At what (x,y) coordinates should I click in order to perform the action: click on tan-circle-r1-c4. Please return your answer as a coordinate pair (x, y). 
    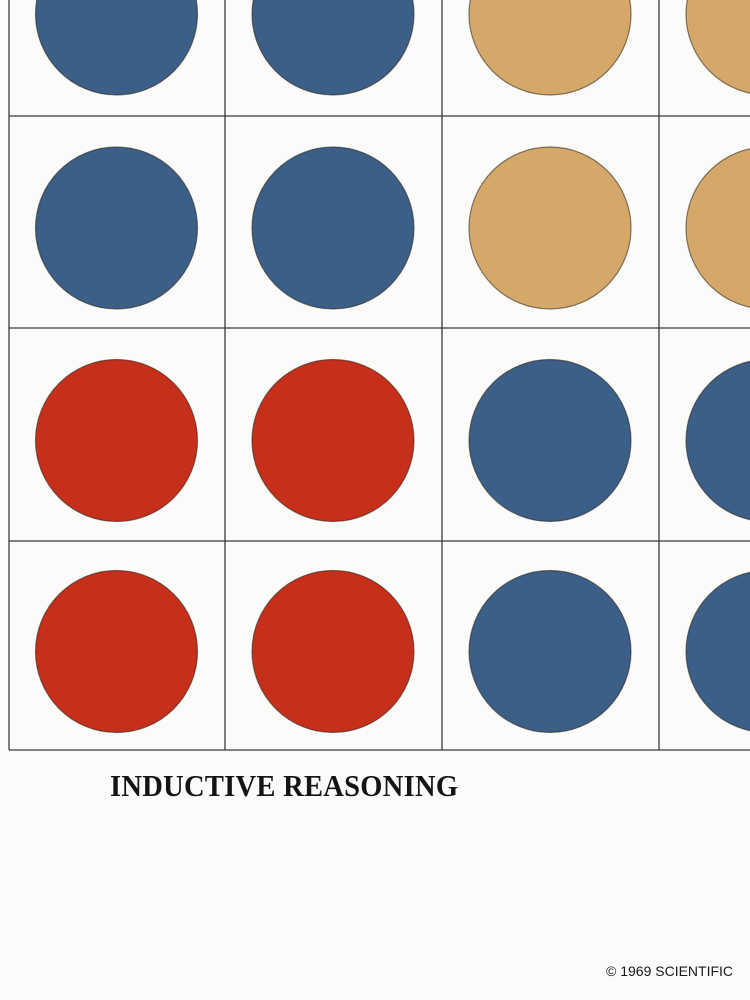
    Looking at the image, I should click on (717, 47).